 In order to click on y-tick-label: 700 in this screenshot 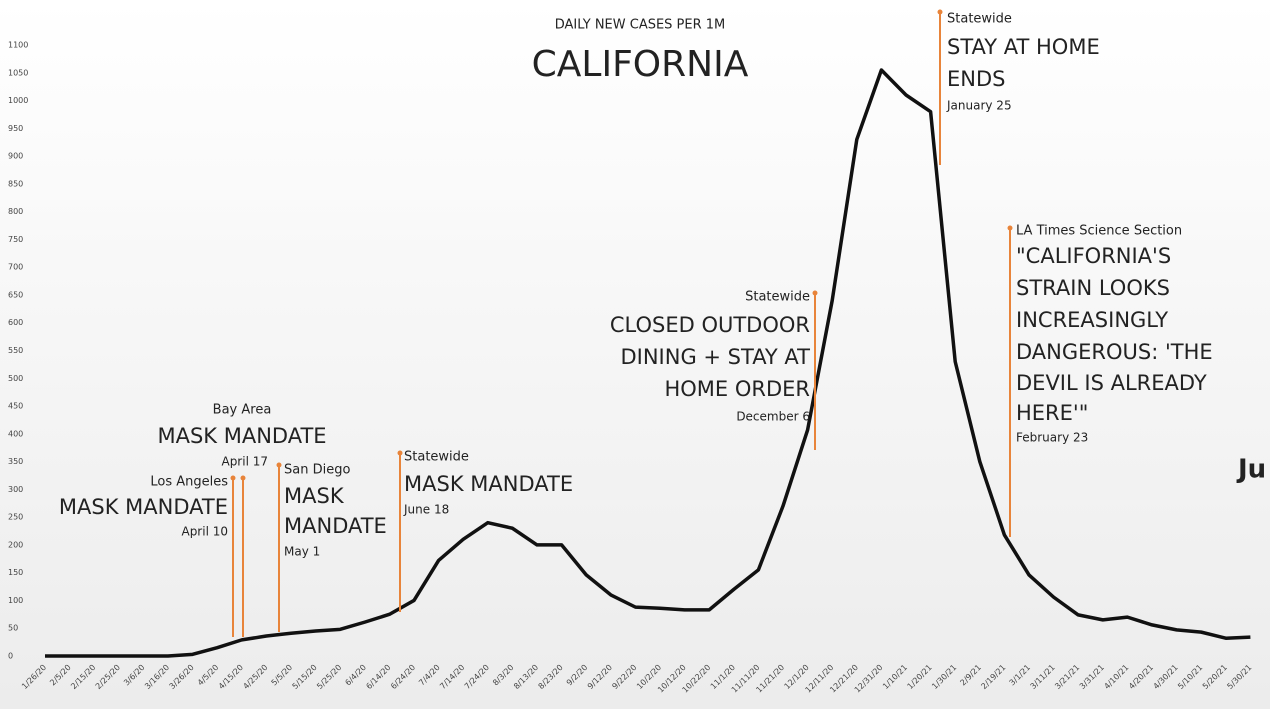, I will do `click(15, 267)`.